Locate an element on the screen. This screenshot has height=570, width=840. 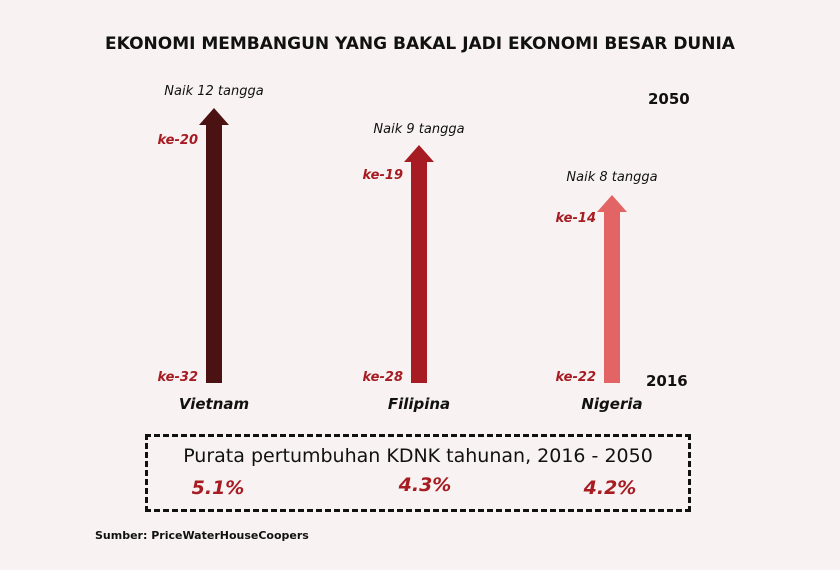
rank-2050: ke-20 is located at coordinates (178, 140).